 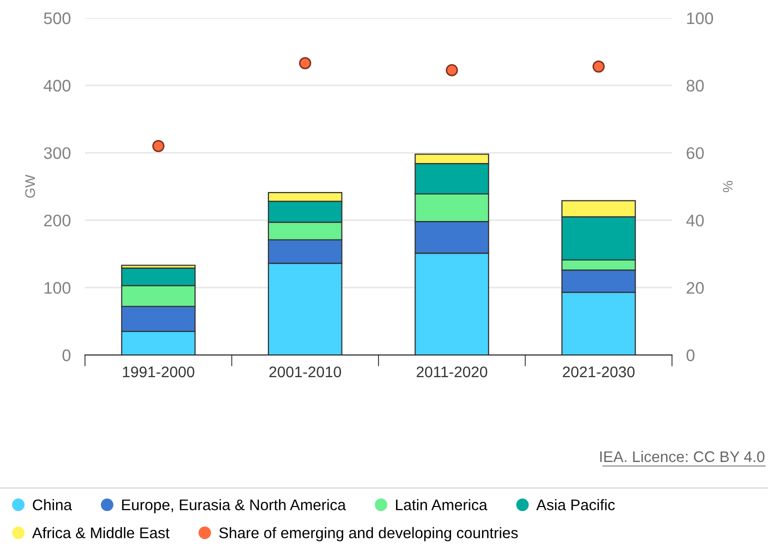 I want to click on y-tick-label: 200, so click(x=57, y=220).